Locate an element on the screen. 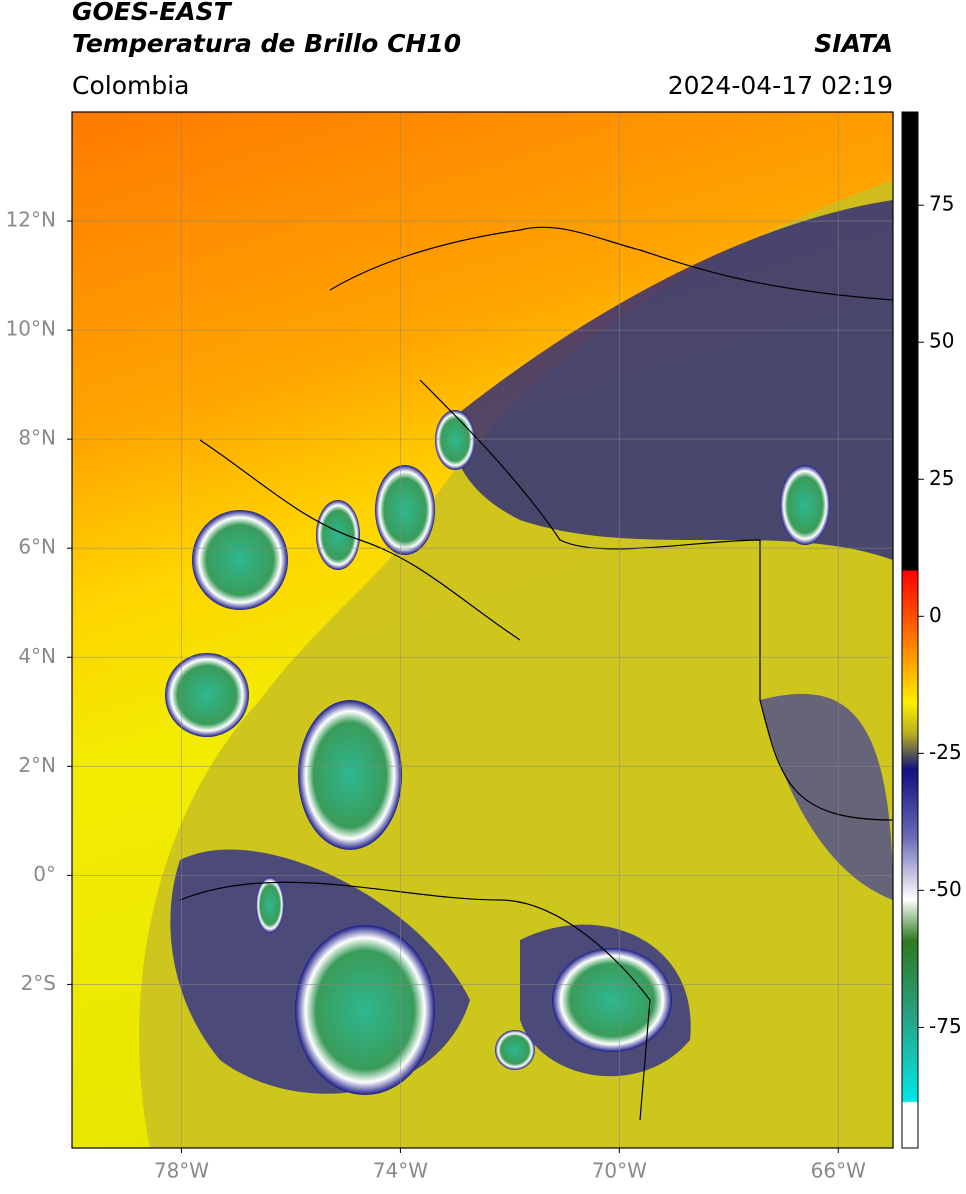 The image size is (966, 1194). x-tick-label: 74°W is located at coordinates (400, 1171).